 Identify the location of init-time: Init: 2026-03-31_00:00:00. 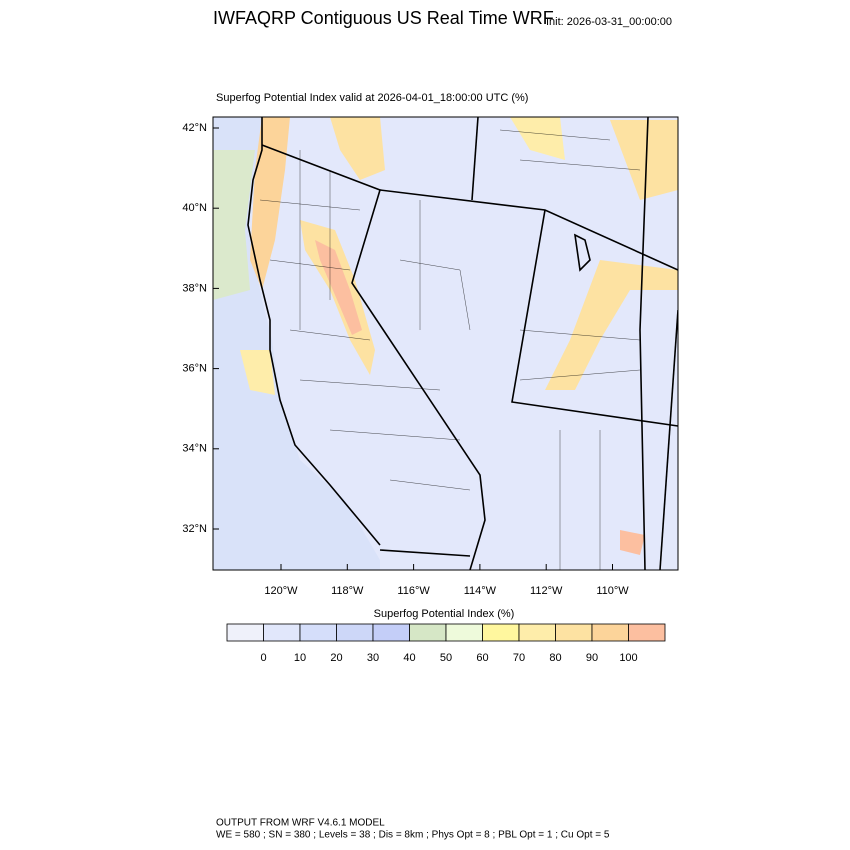
(609, 22).